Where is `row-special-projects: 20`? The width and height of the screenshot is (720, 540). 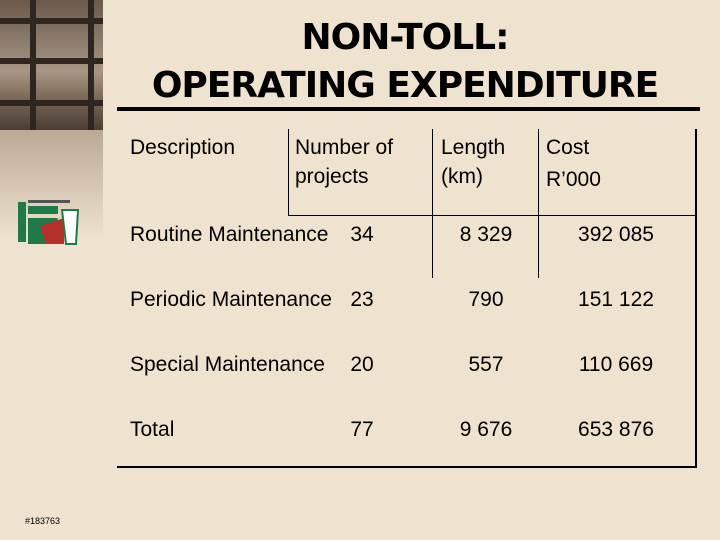 row-special-projects: 20 is located at coordinates (362, 364).